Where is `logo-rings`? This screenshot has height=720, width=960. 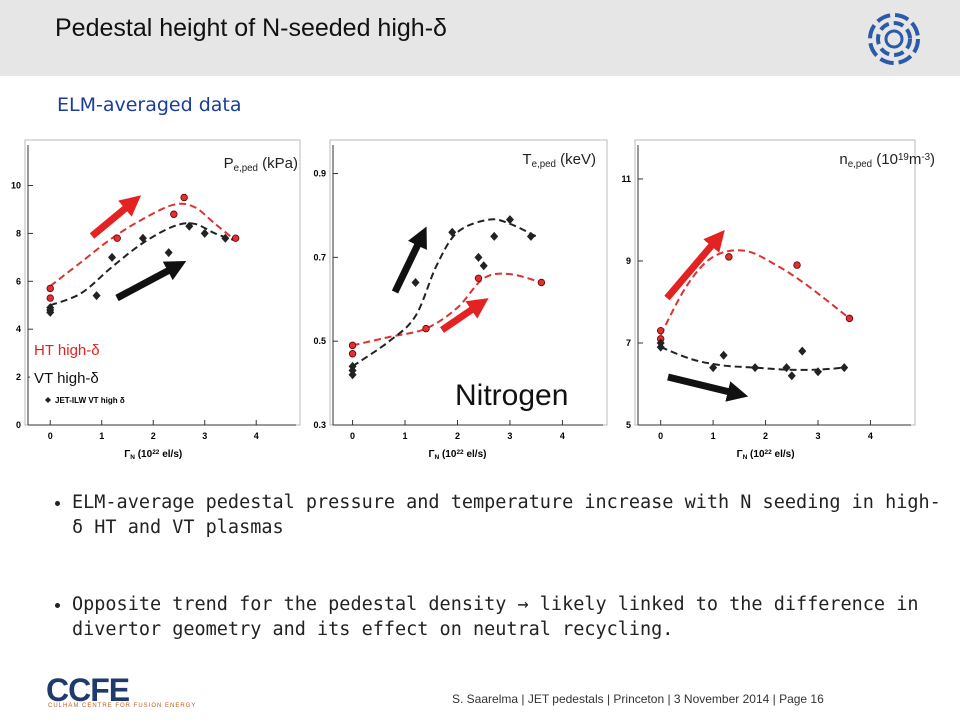 logo-rings is located at coordinates (894, 39).